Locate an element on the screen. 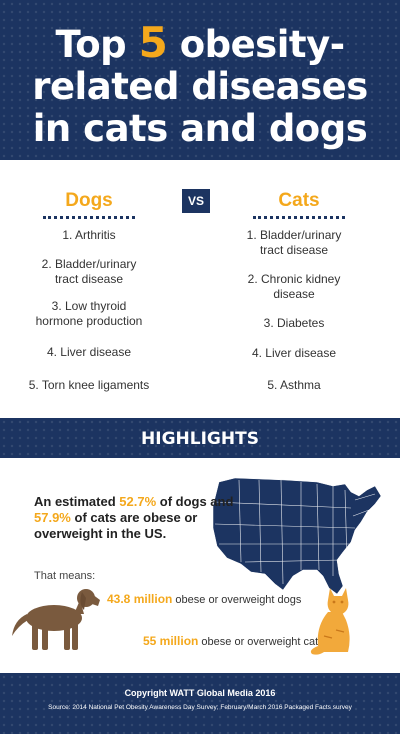  list-item: 3. Diabetes is located at coordinates (294, 323).